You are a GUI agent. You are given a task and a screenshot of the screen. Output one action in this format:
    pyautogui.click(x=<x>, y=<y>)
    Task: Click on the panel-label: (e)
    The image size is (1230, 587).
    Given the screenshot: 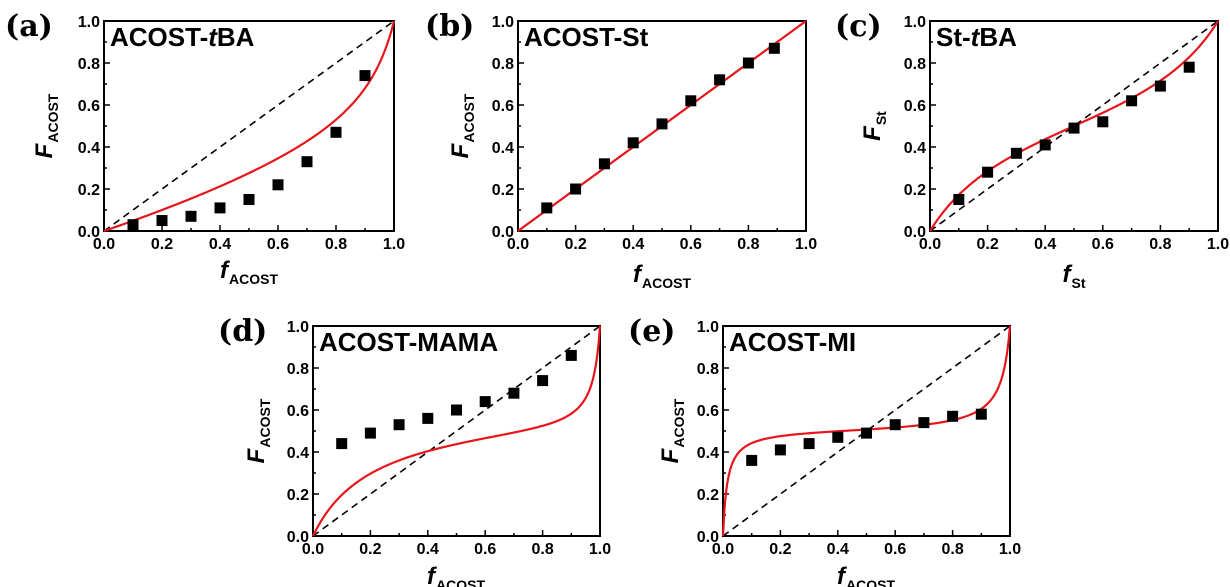 What is the action you would take?
    pyautogui.click(x=651, y=331)
    